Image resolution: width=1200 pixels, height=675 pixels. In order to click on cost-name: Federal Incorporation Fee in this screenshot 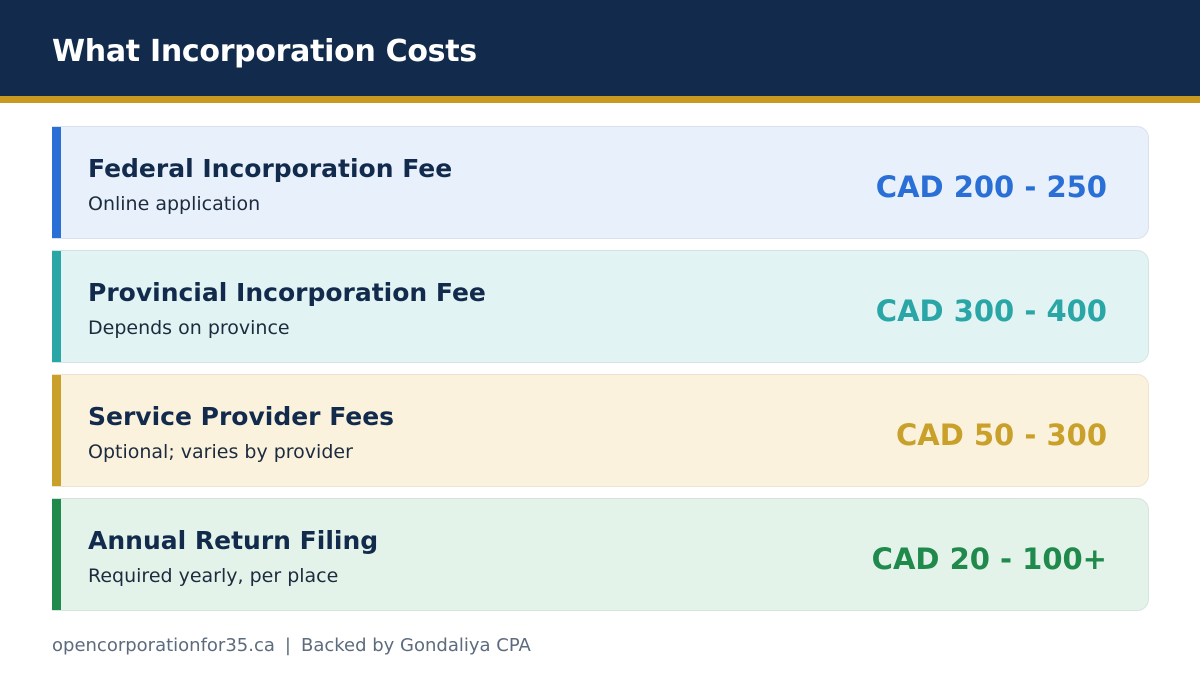, I will do `click(270, 168)`.